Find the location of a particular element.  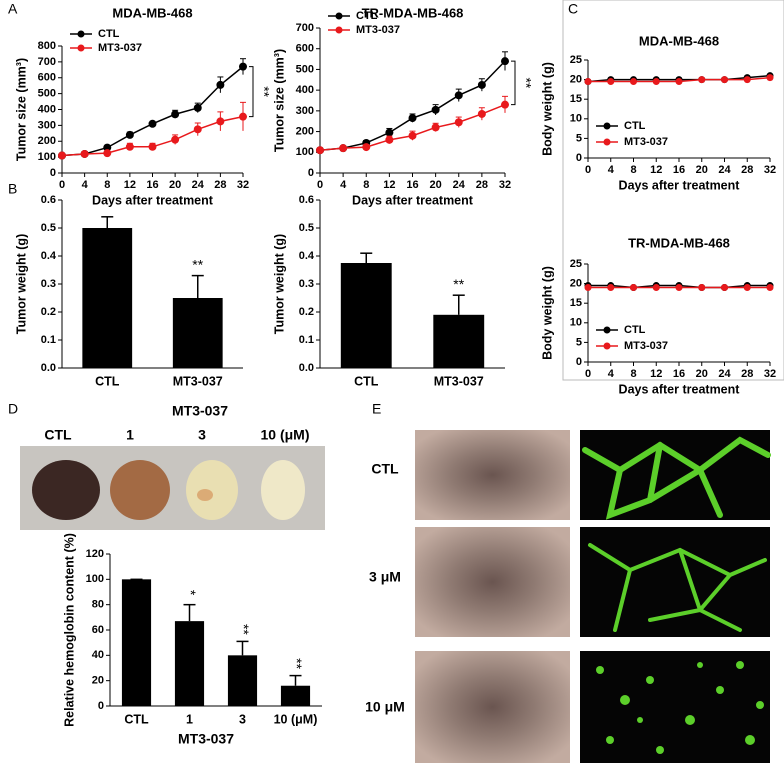

legend-label: CTL is located at coordinates (635, 126).